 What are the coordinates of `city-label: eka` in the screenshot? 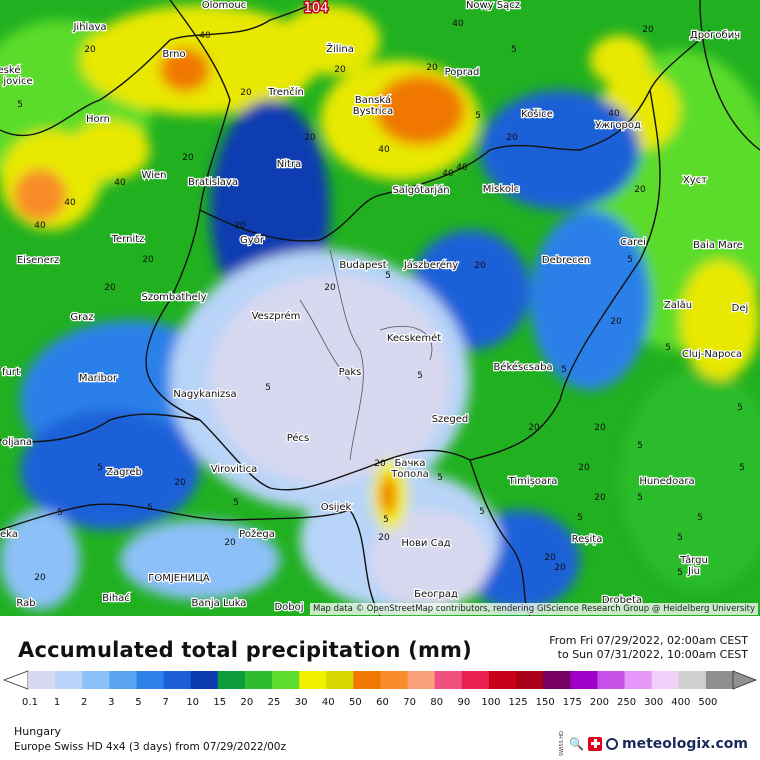 It's located at (9, 534).